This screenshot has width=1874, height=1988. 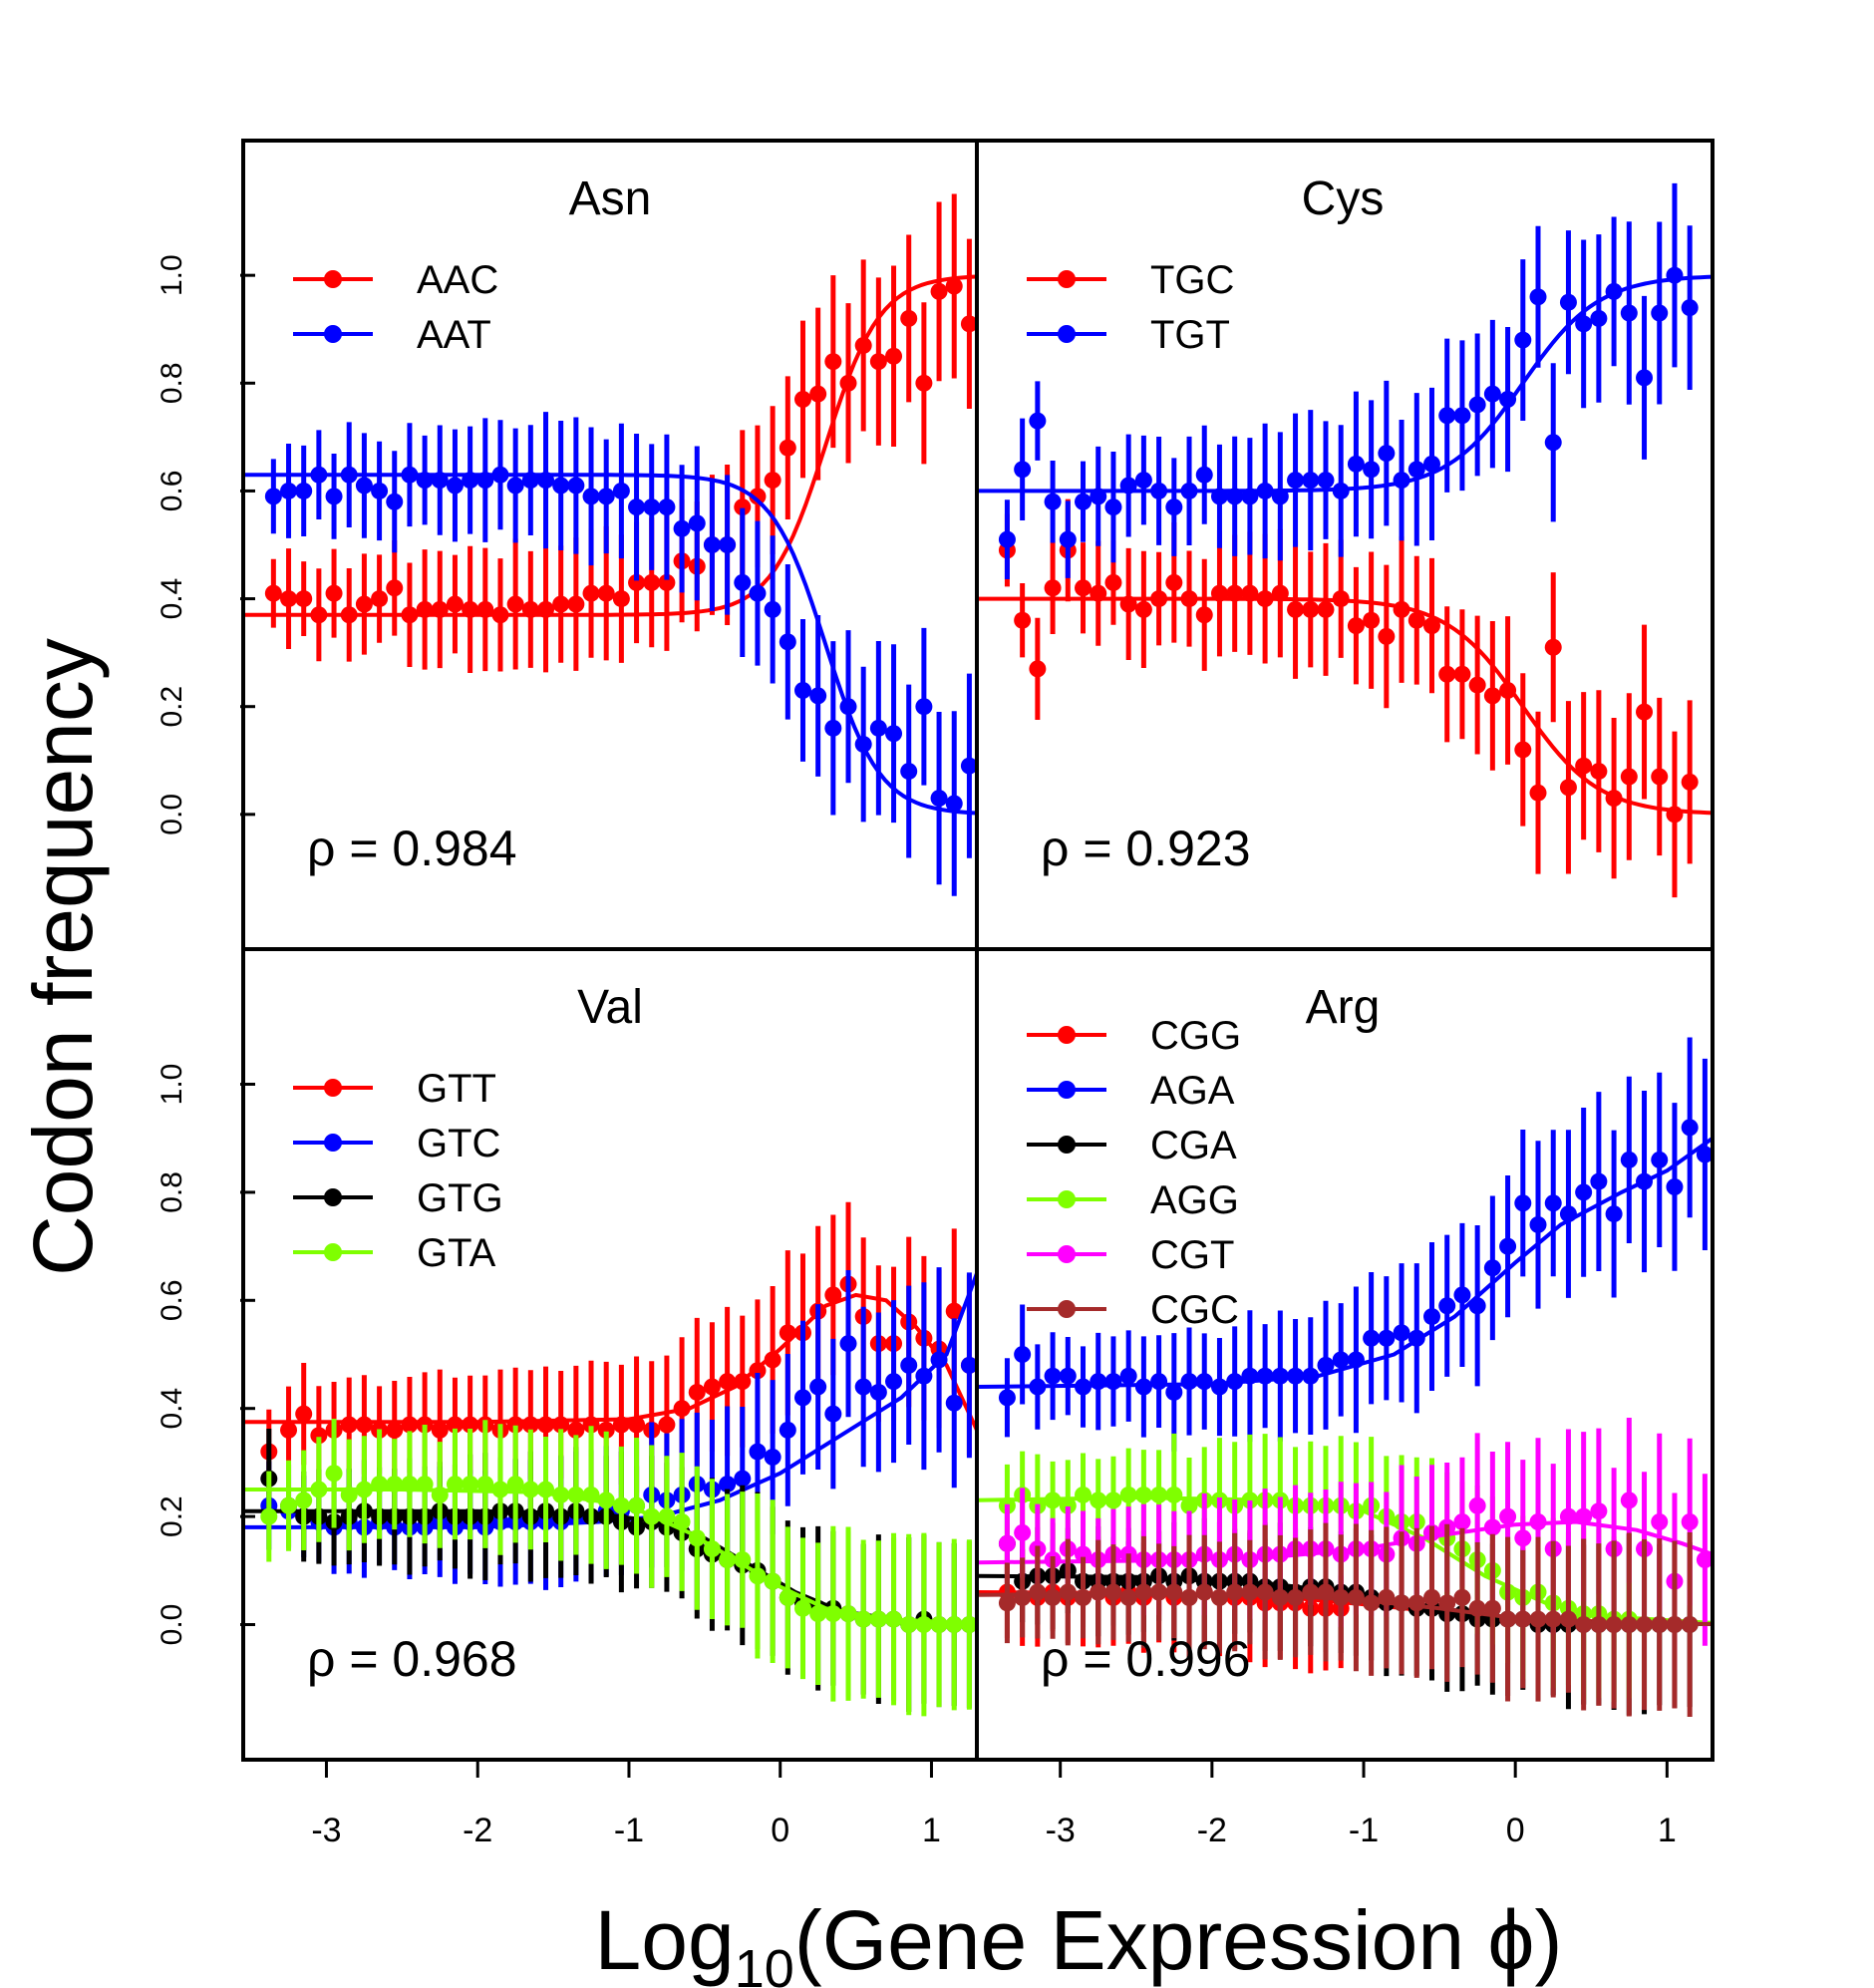 What do you see at coordinates (1196, 1036) in the screenshot?
I see `legend-label-cgg: CGG` at bounding box center [1196, 1036].